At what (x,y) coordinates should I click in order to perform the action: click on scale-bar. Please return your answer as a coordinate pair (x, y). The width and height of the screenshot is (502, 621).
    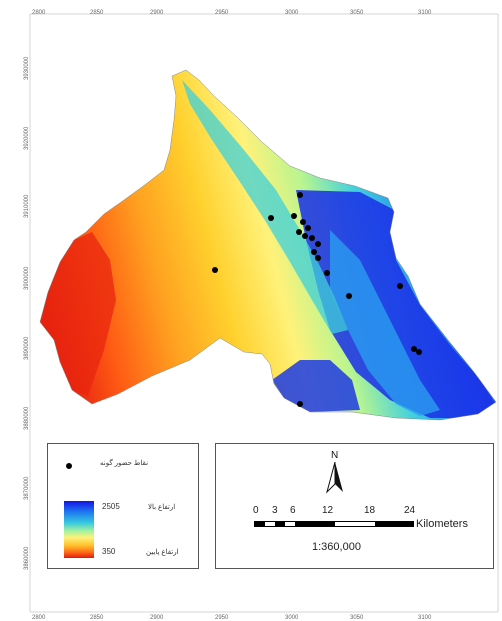
    Looking at the image, I should click on (334, 524).